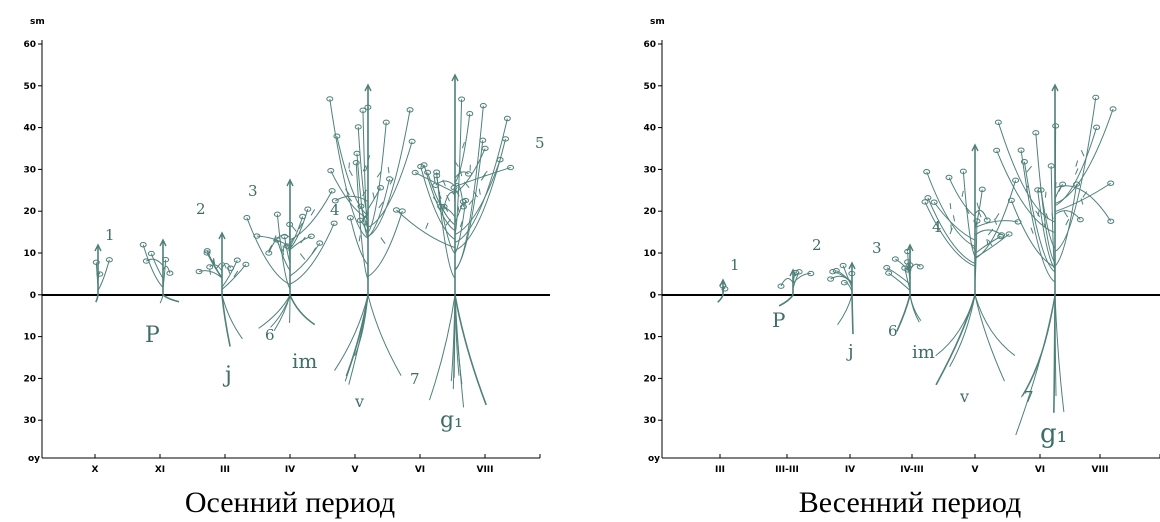 Image resolution: width=1160 pixels, height=522 pixels. I want to click on month-label: III-III, so click(787, 470).